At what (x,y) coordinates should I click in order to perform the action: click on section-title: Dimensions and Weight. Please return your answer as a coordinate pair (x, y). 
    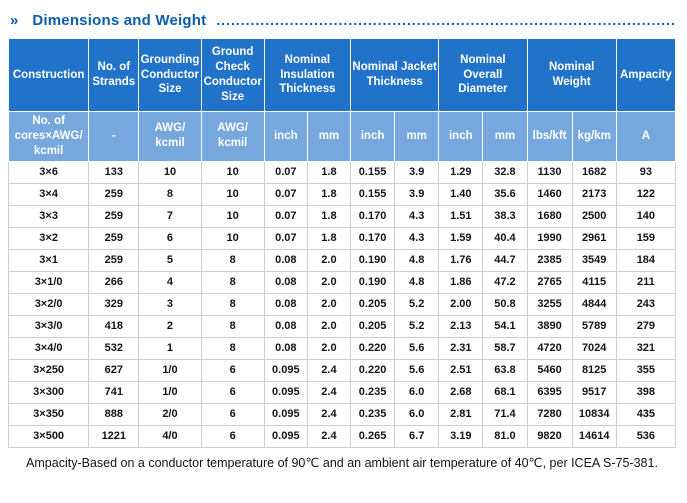
    Looking at the image, I should click on (119, 20).